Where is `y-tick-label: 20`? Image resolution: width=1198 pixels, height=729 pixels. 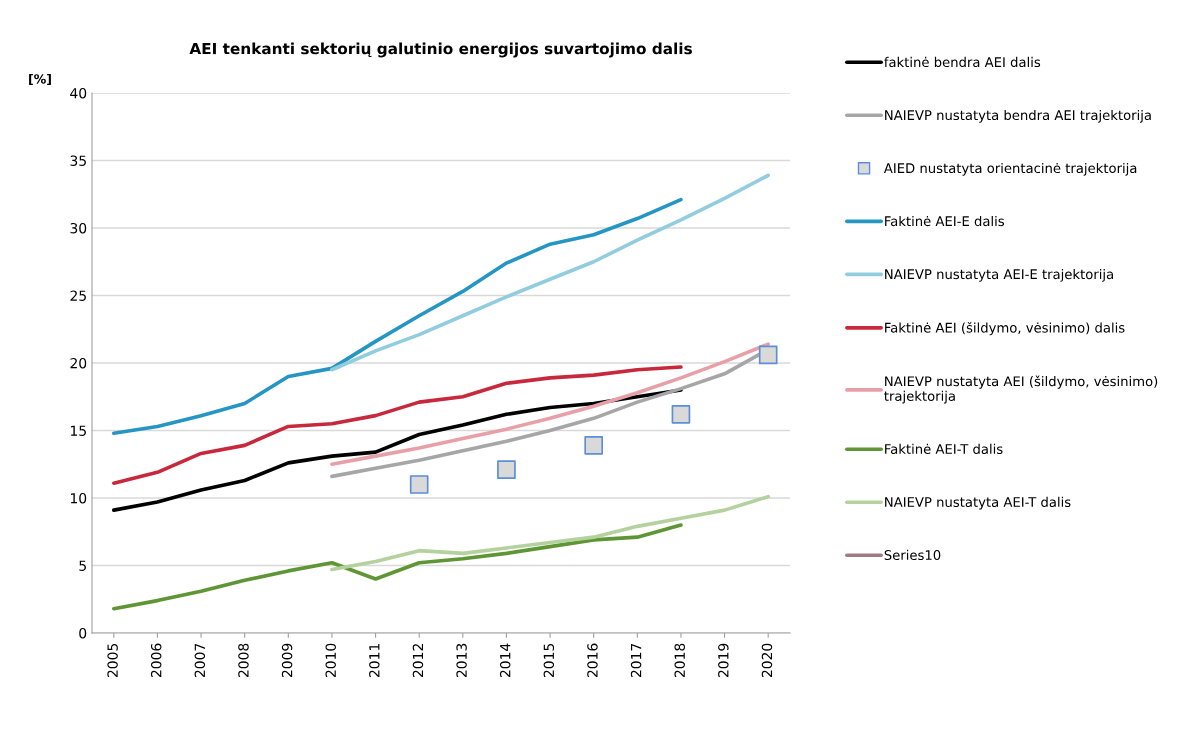
y-tick-label: 20 is located at coordinates (78, 363).